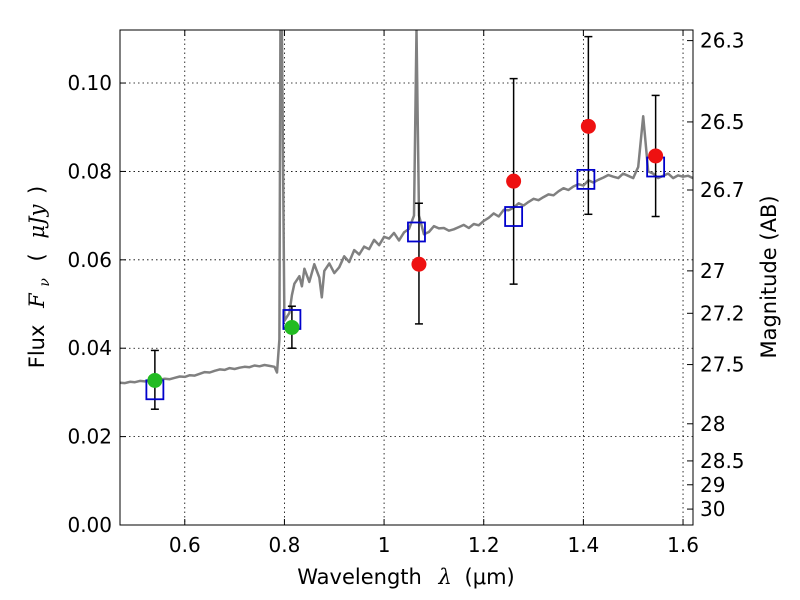 This screenshot has height=600, width=800. What do you see at coordinates (185, 545) in the screenshot?
I see `x-tick-label: 0.6` at bounding box center [185, 545].